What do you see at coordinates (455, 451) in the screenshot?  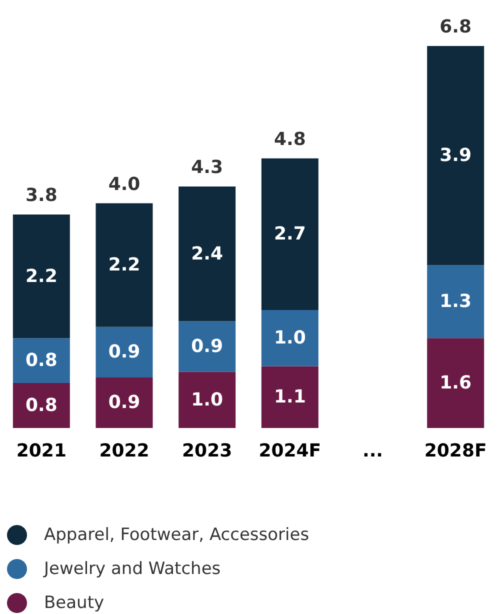 I see `x-tick-label: 2028F` at bounding box center [455, 451].